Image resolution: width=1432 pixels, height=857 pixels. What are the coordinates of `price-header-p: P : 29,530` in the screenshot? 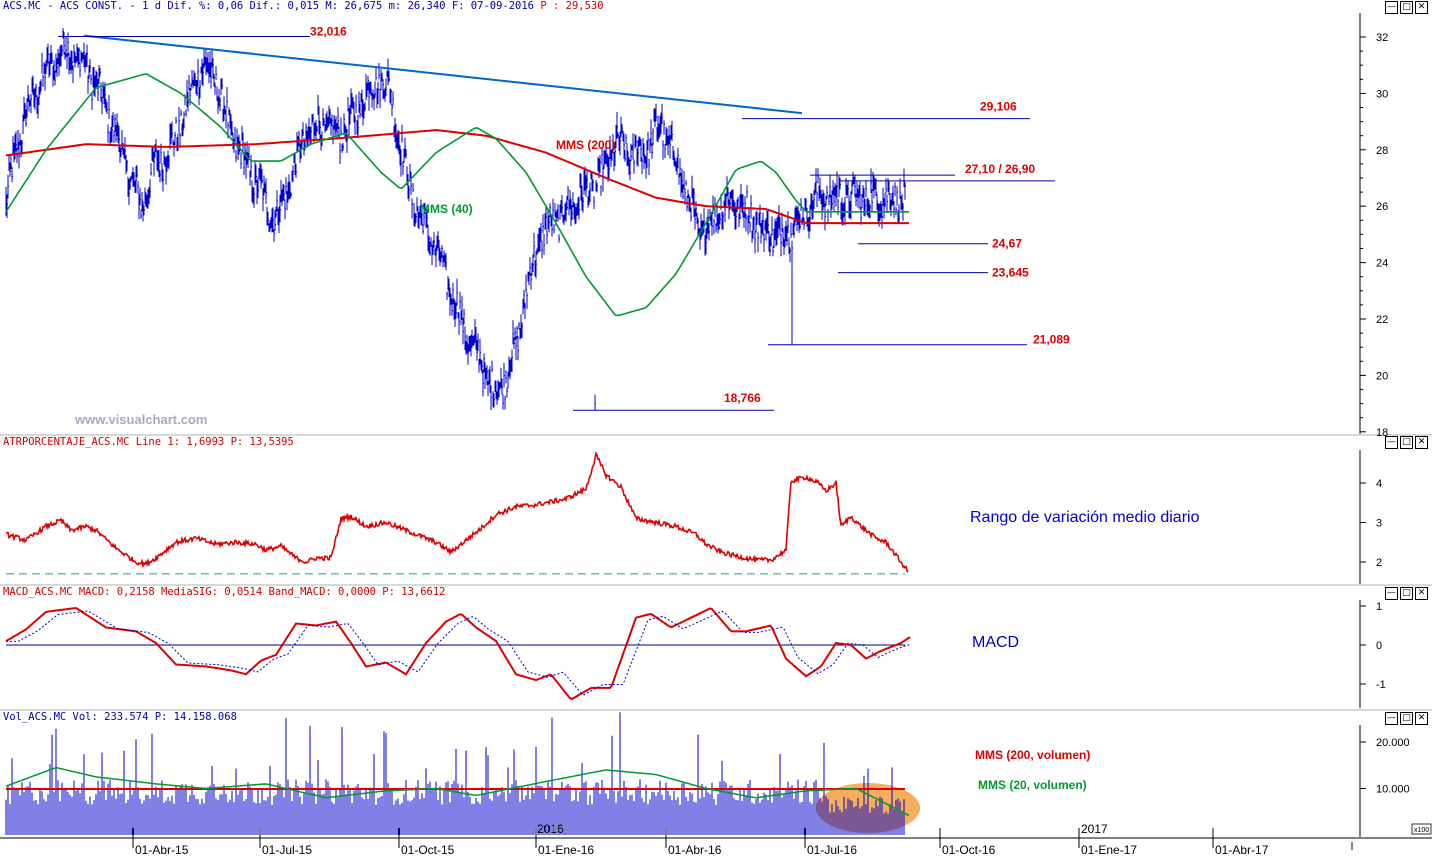 It's located at (572, 6).